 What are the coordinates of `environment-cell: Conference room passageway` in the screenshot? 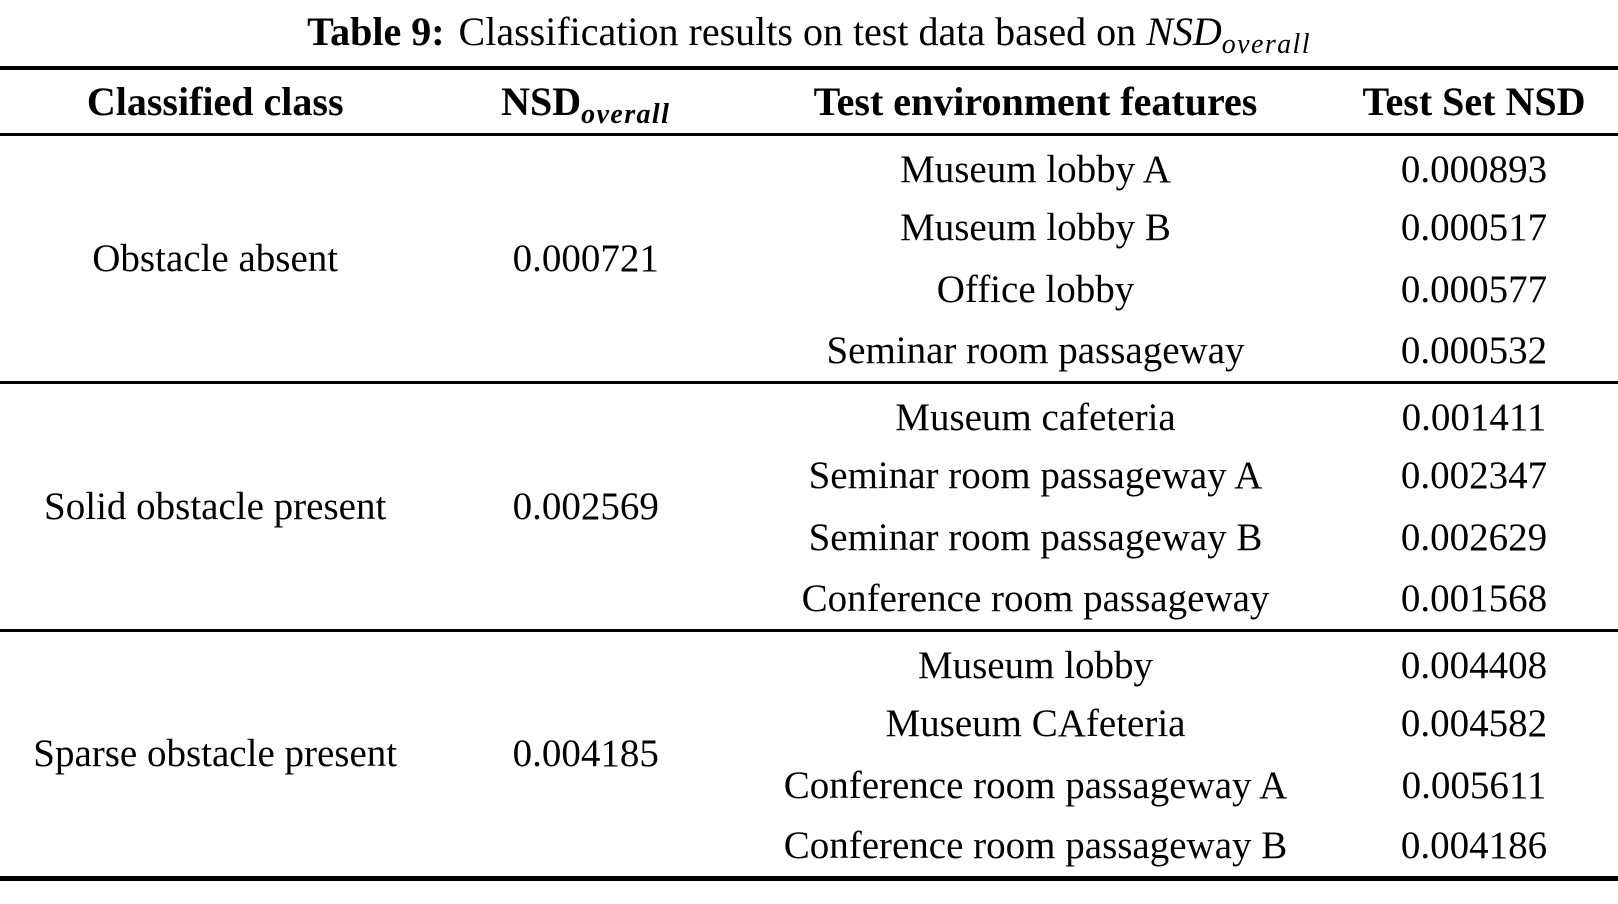 It's located at (1035, 598).